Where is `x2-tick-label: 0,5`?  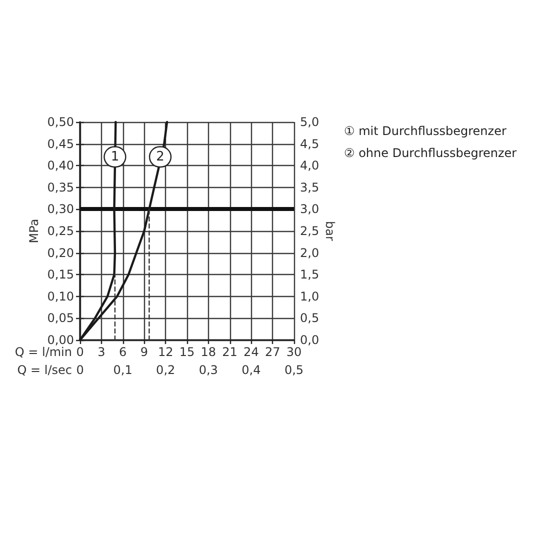
x2-tick-label: 0,5 is located at coordinates (294, 370).